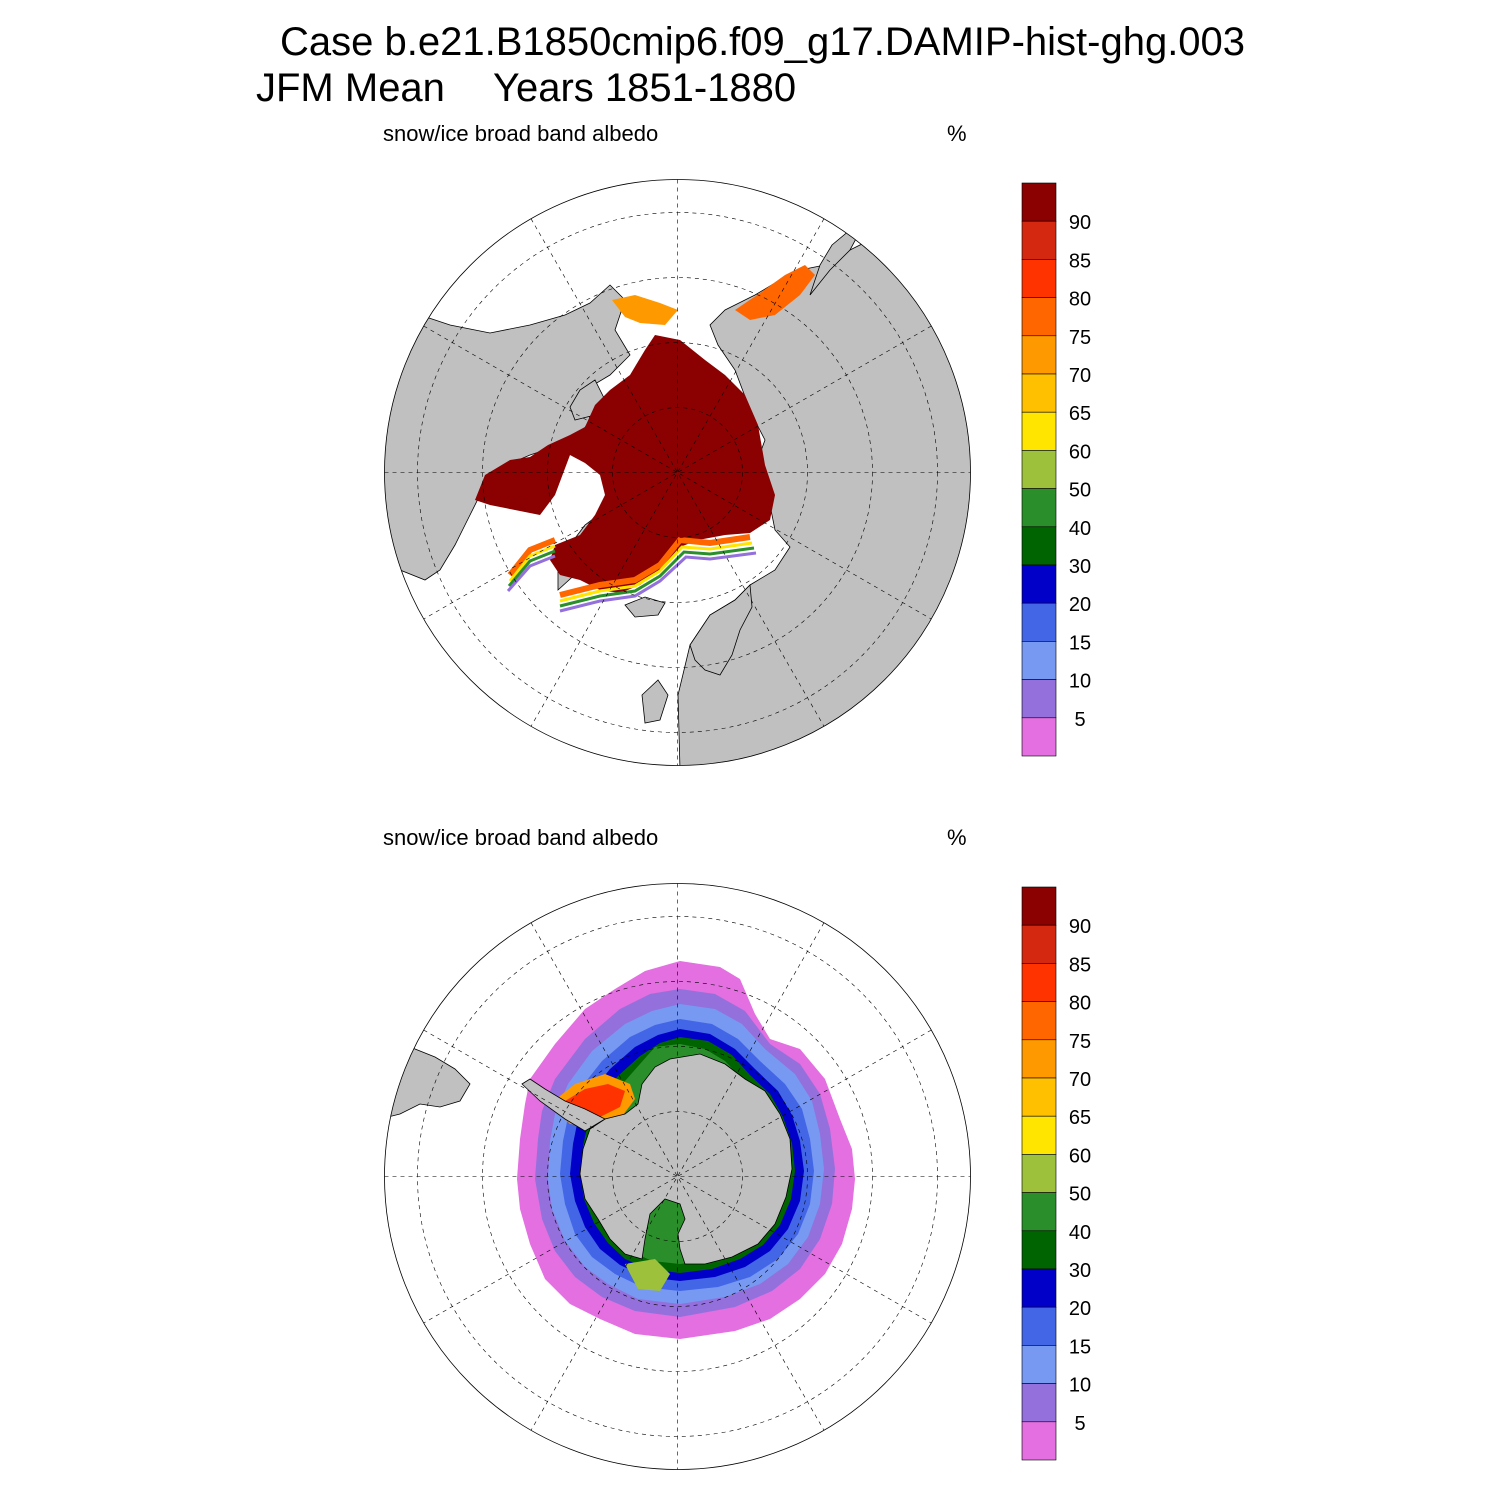  What do you see at coordinates (644, 88) in the screenshot?
I see `years-label: Years 1851-1880` at bounding box center [644, 88].